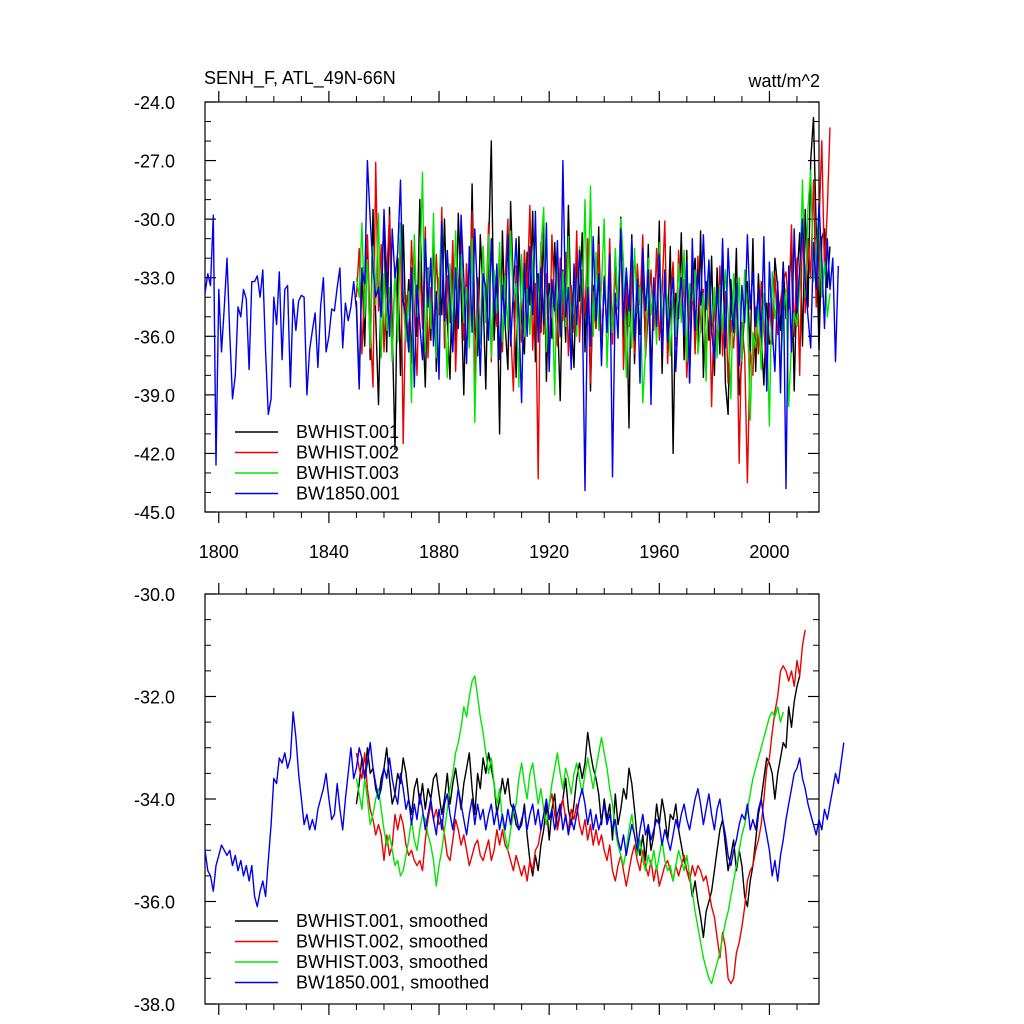  I want to click on chart-title: SENH_F, ATL_49N-66N, so click(300, 78).